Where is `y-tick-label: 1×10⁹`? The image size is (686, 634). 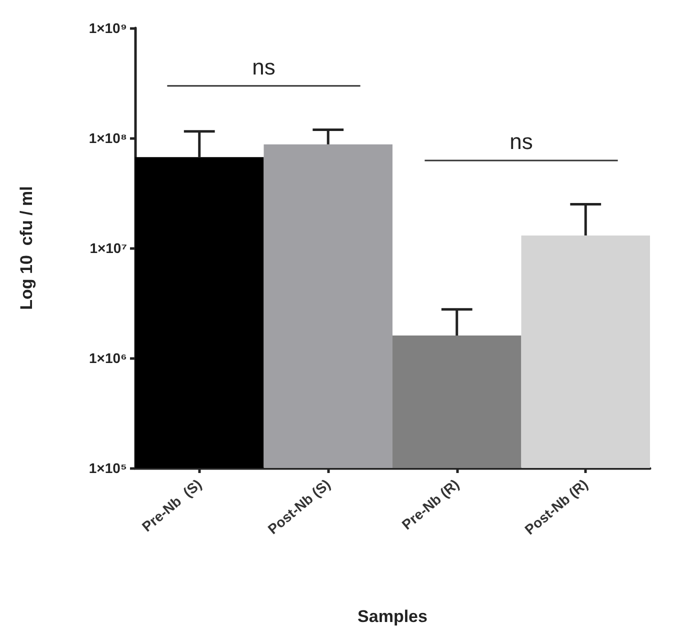
y-tick-label: 1×10⁹ is located at coordinates (107, 28).